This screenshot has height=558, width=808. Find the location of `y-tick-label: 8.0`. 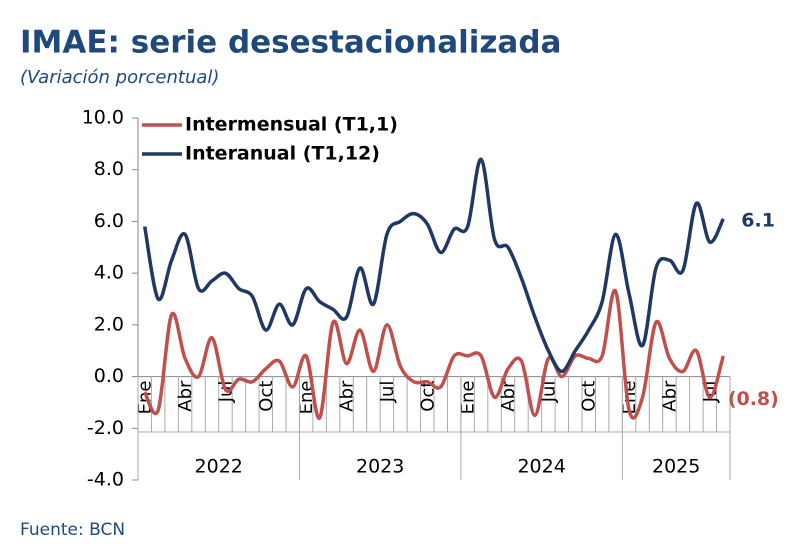

y-tick-label: 8.0 is located at coordinates (109, 169).